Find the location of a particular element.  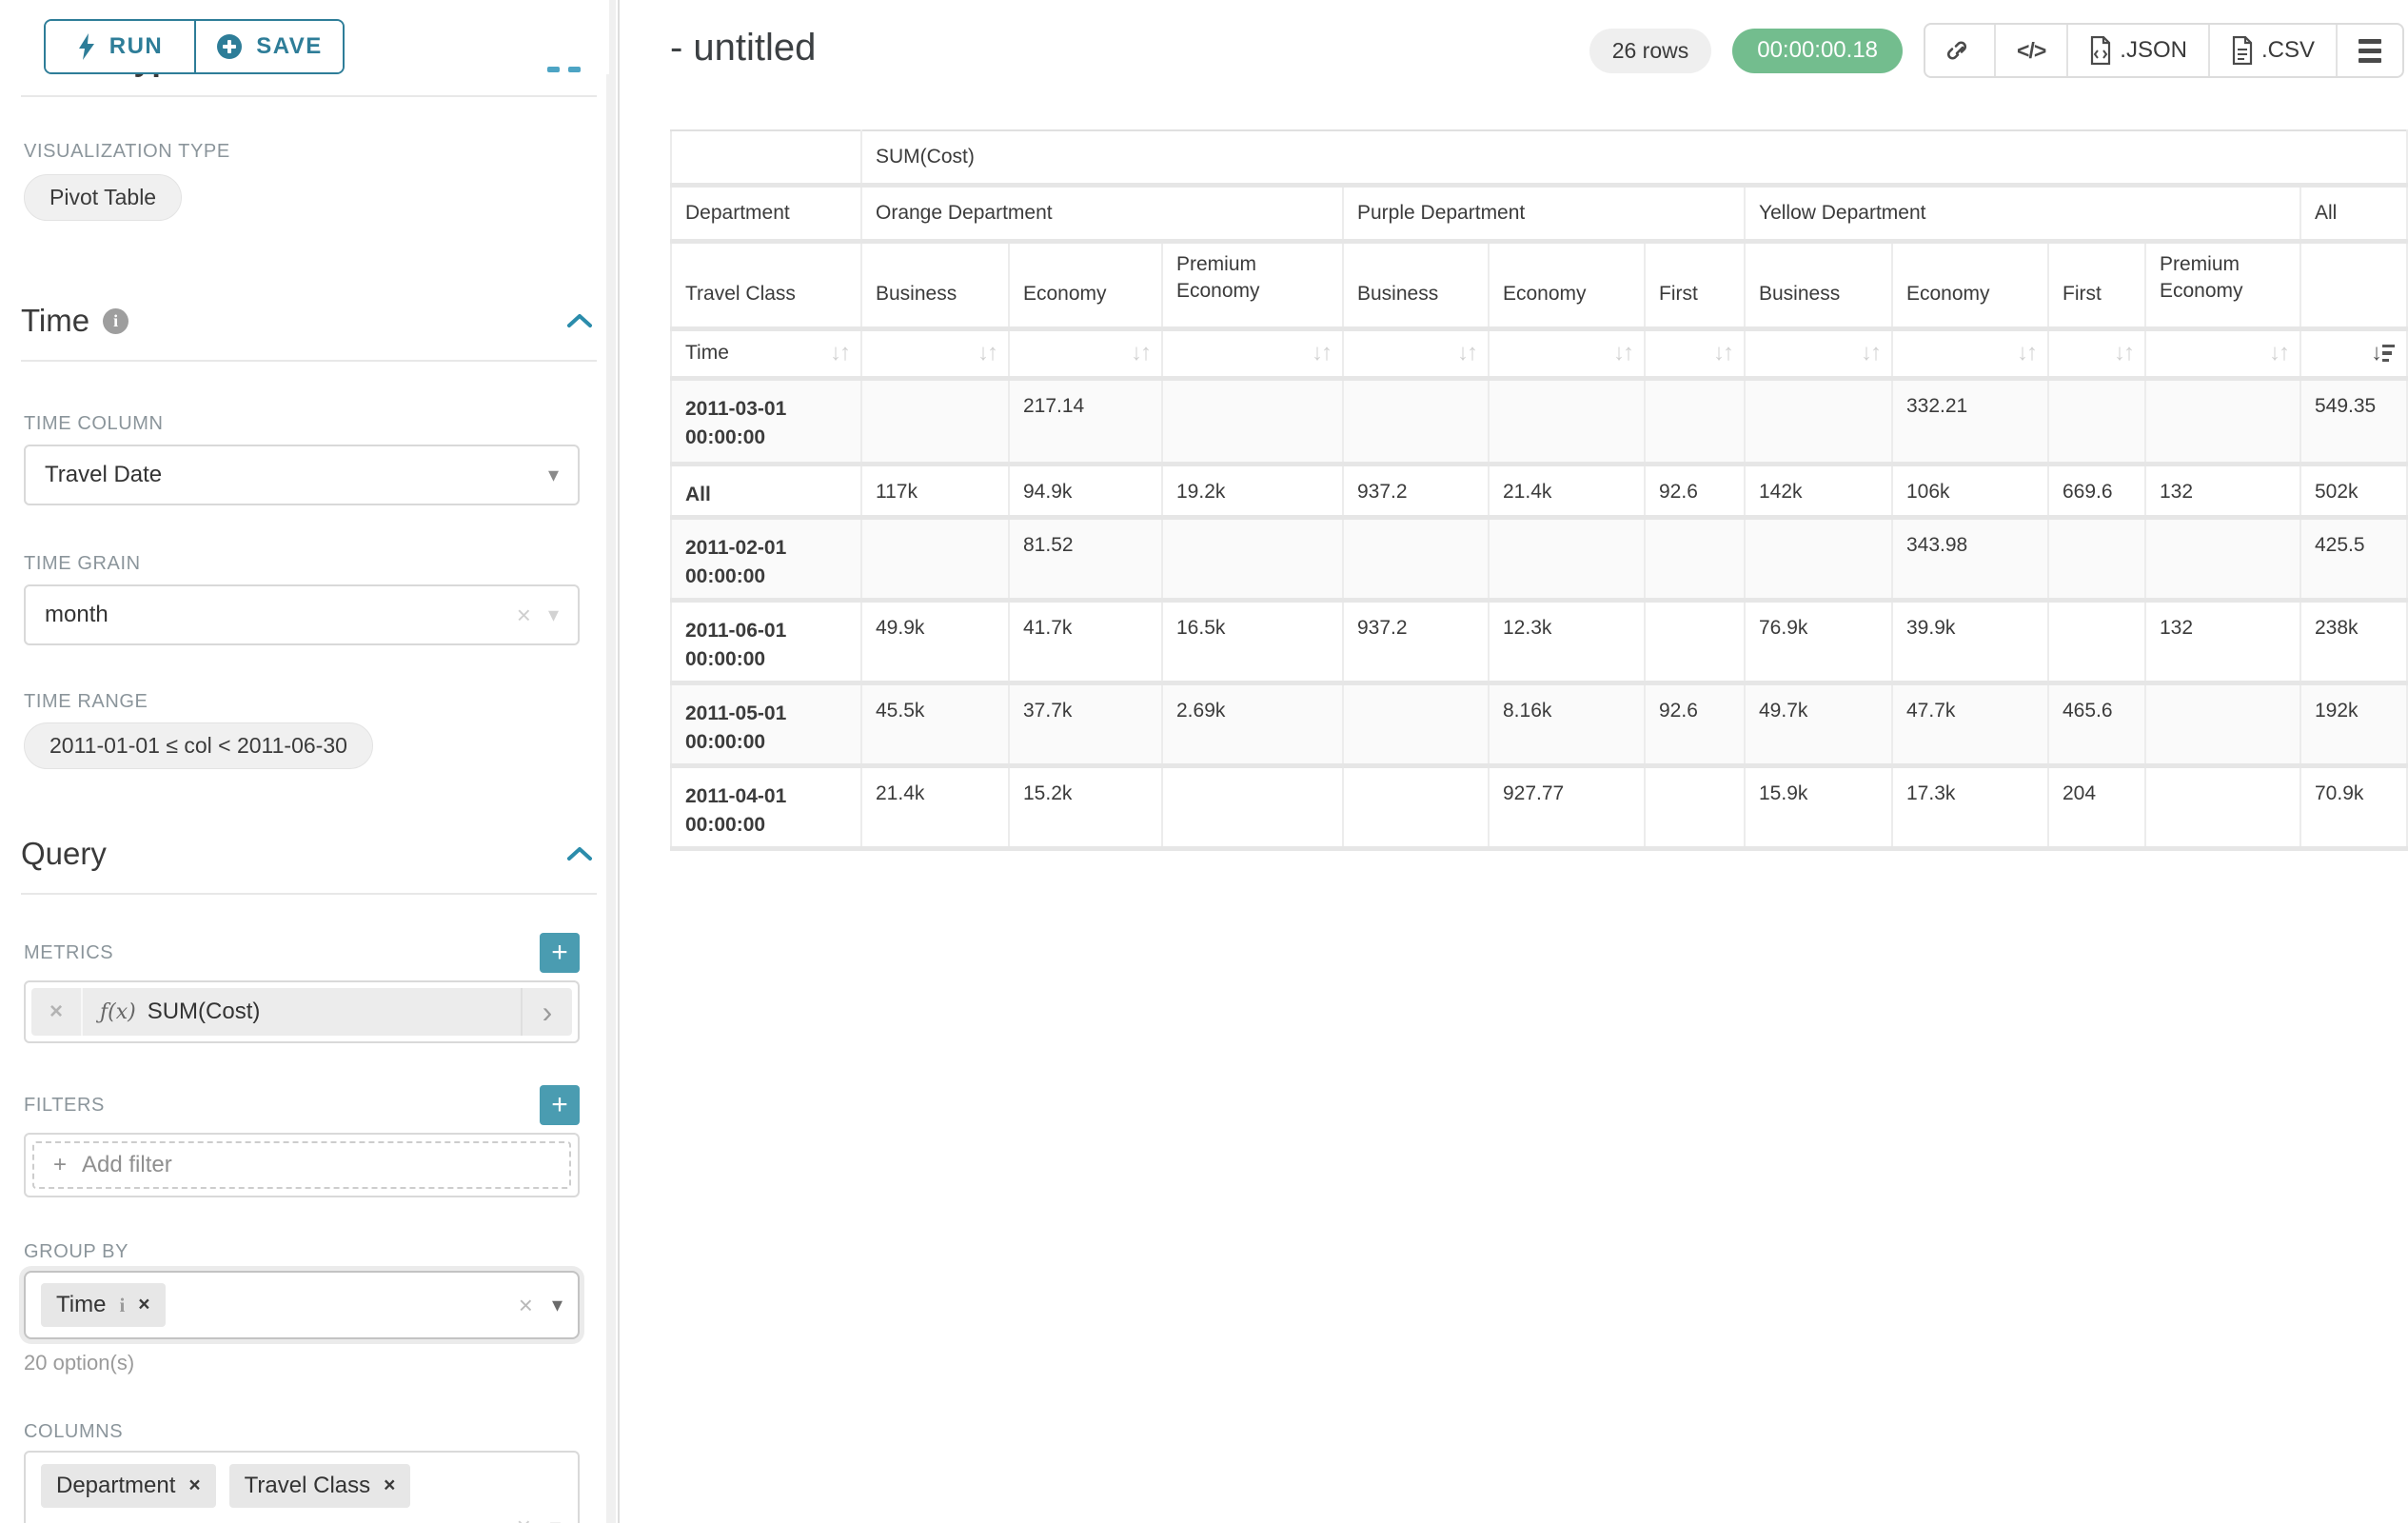

export-toolbar: </> .JSON is located at coordinates (2164, 51).